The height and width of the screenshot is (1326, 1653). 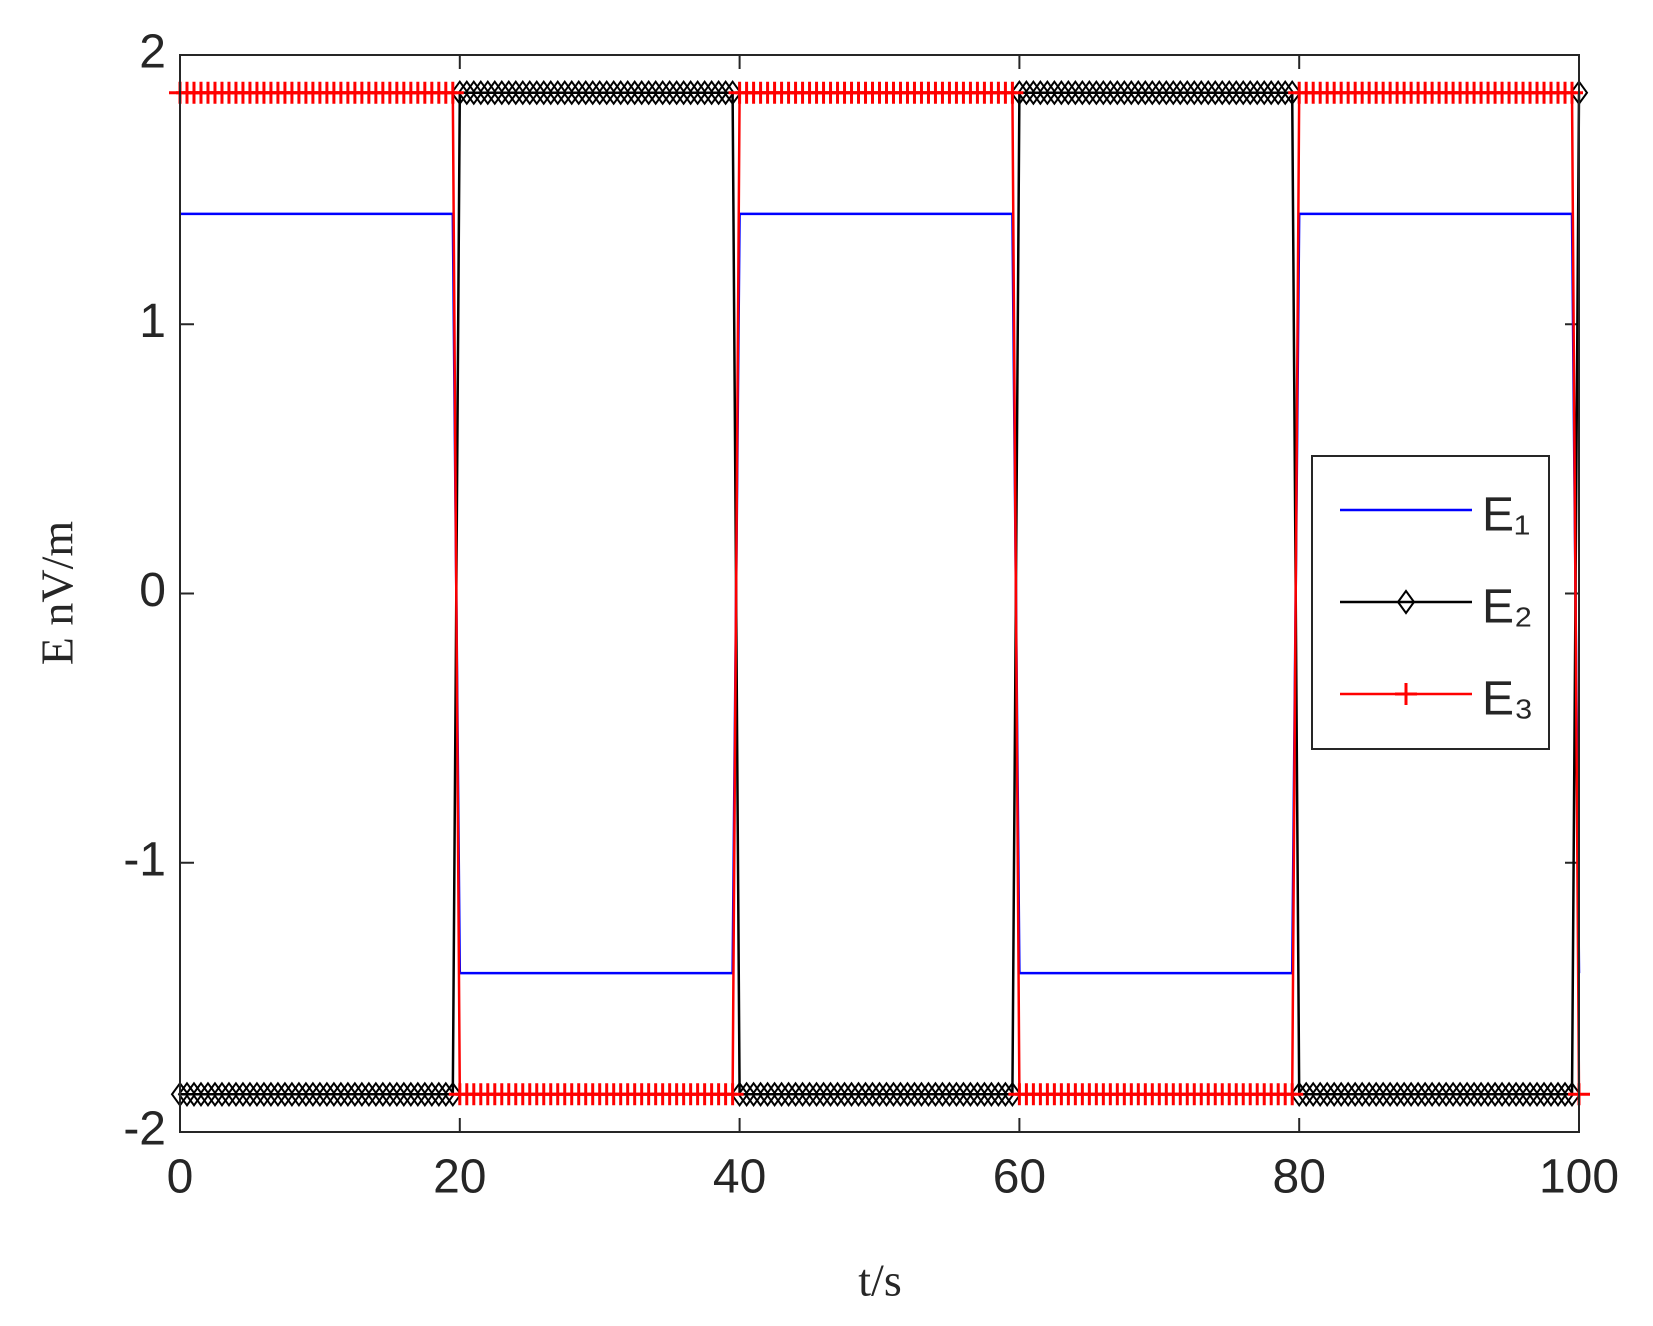 What do you see at coordinates (1406, 694) in the screenshot?
I see `legend-marker` at bounding box center [1406, 694].